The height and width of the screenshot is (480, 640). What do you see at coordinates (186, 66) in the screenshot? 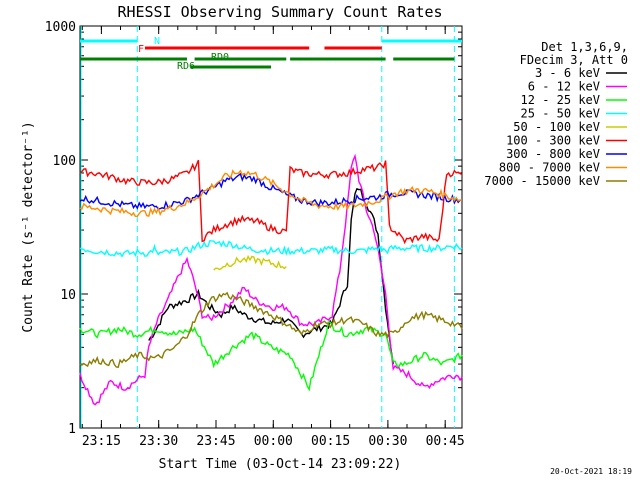
I see `state-bar-label: RD6` at bounding box center [186, 66].